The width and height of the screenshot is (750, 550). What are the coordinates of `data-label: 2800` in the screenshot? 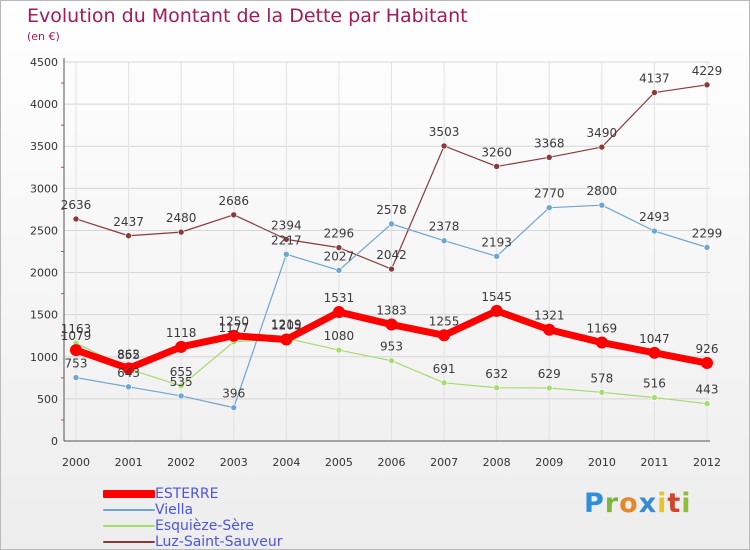 It's located at (602, 191).